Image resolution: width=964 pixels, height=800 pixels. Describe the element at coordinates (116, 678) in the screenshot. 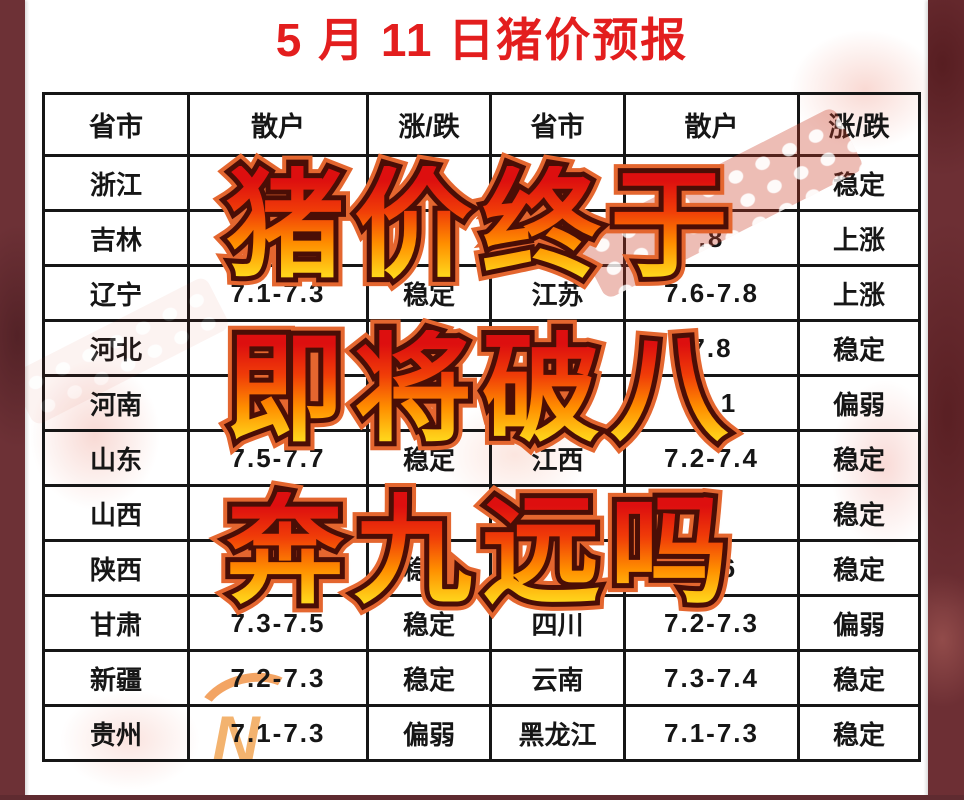

I see `province-cell: 新疆` at that location.